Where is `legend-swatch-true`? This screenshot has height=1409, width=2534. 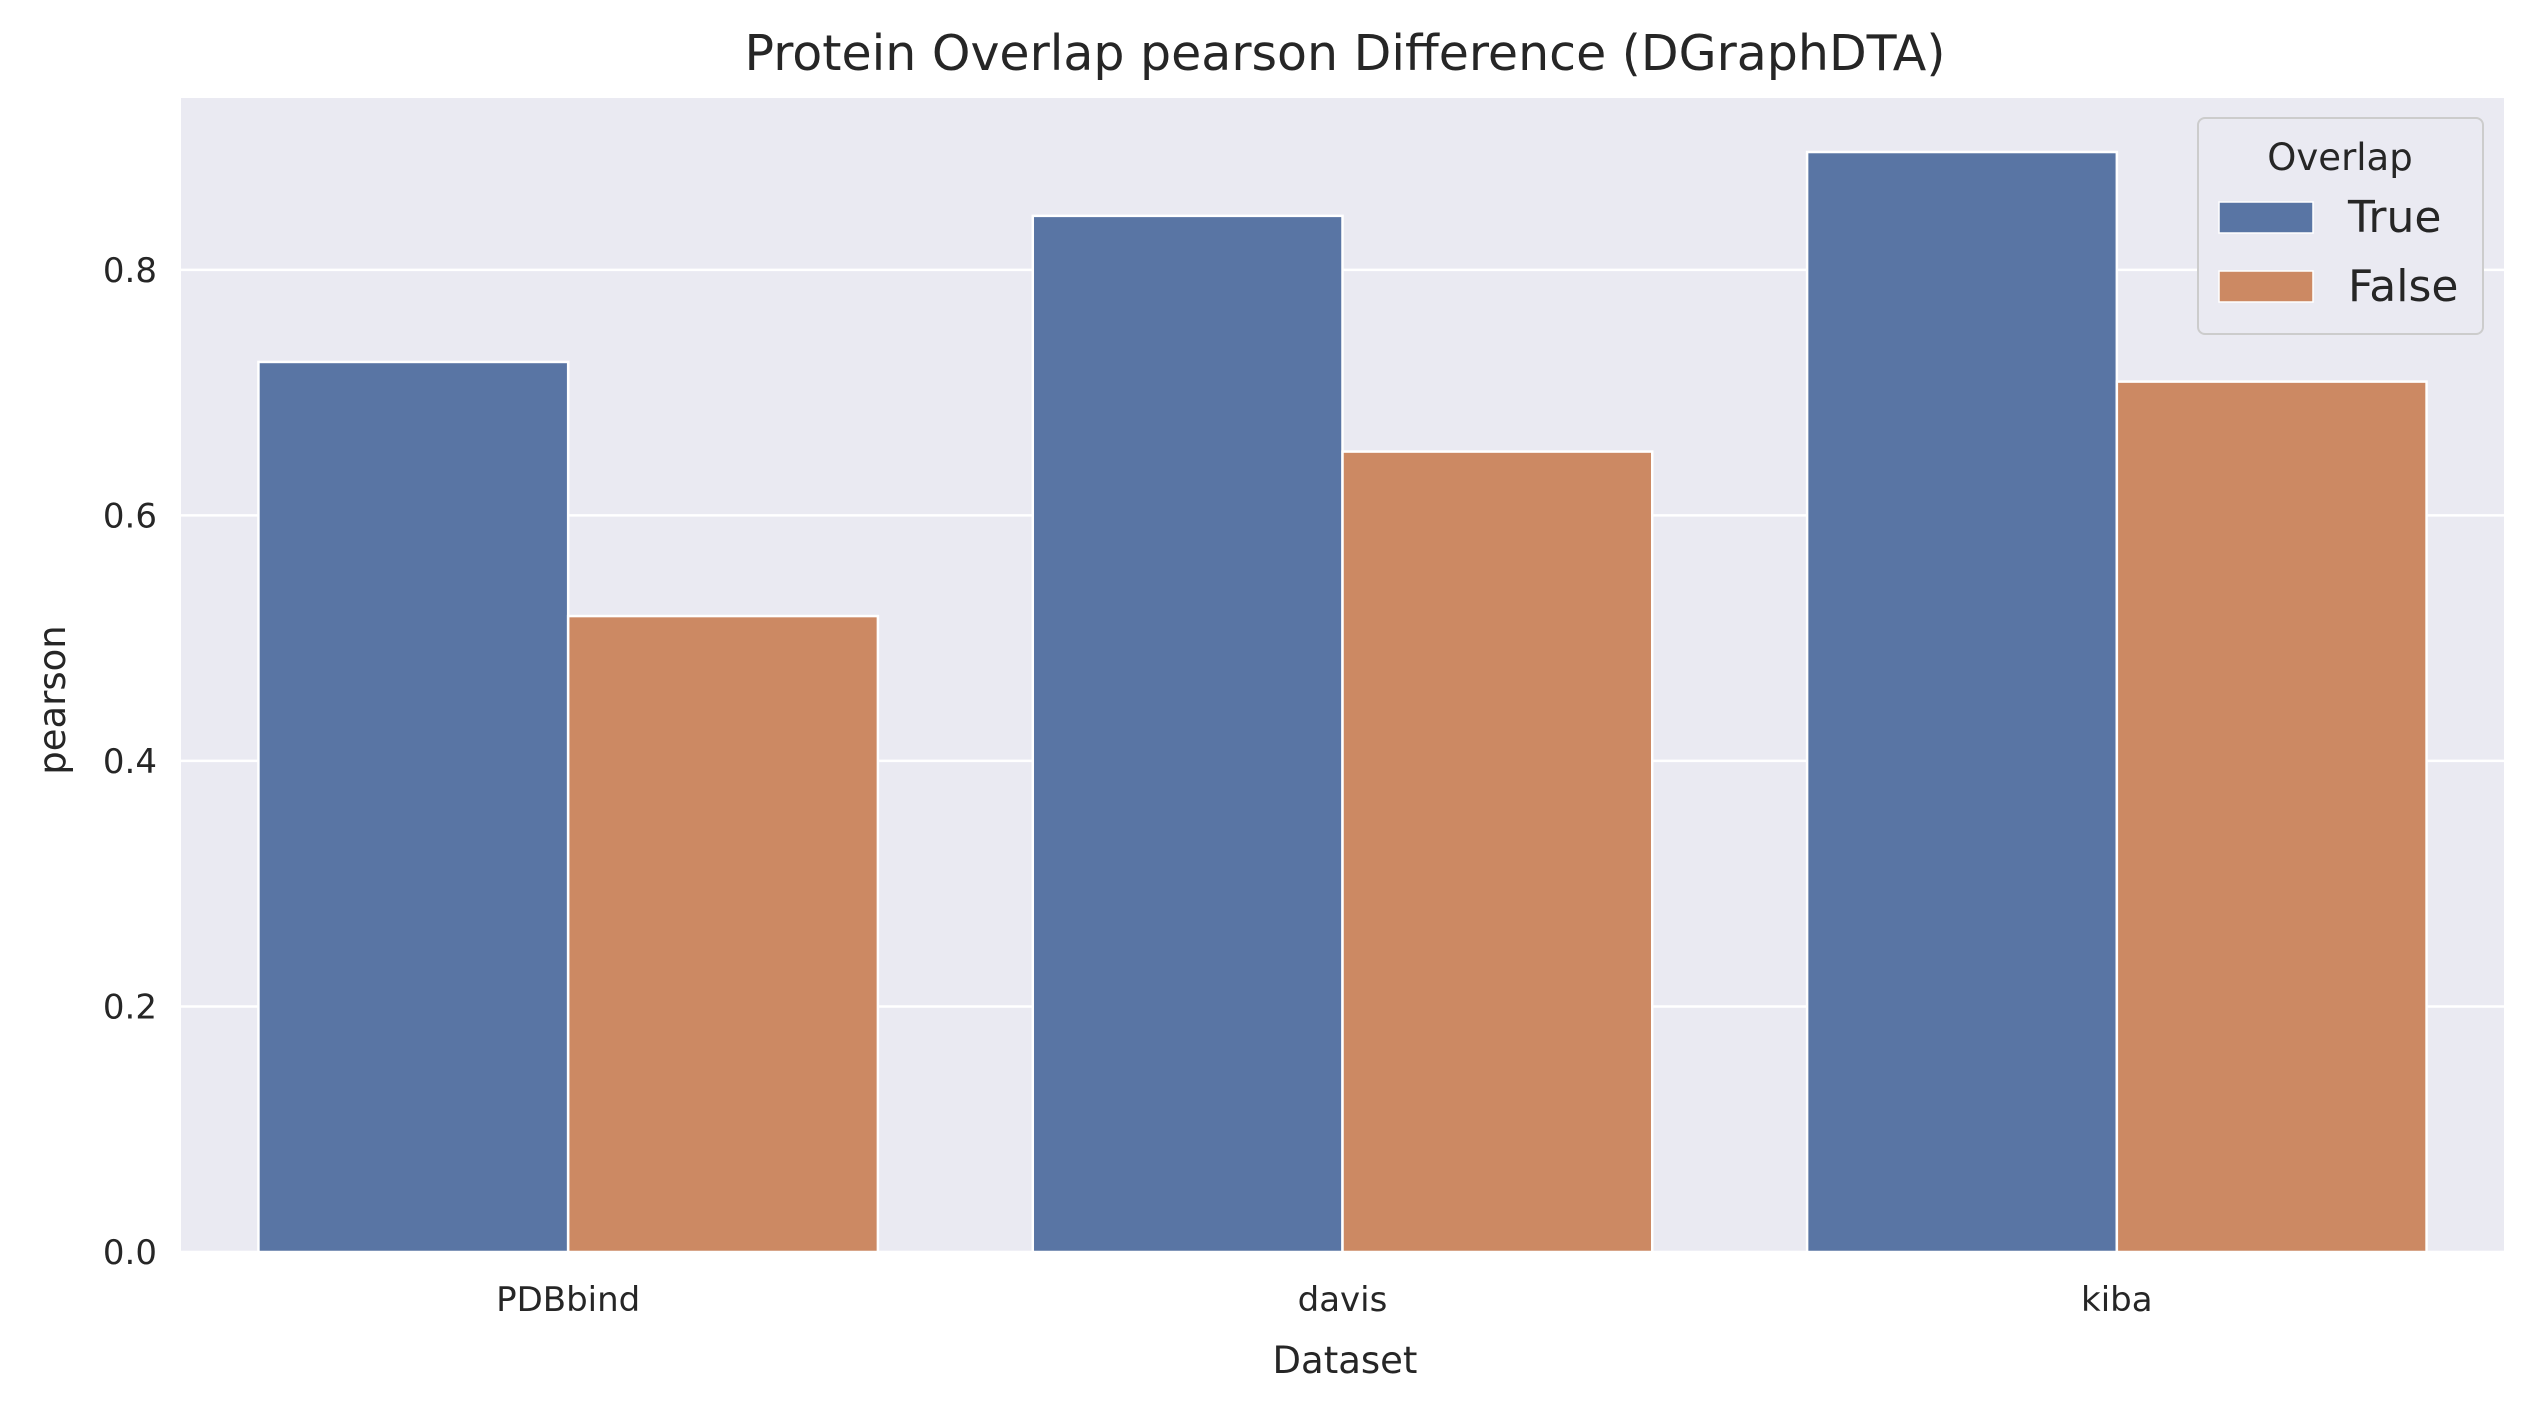 legend-swatch-true is located at coordinates (2266, 217).